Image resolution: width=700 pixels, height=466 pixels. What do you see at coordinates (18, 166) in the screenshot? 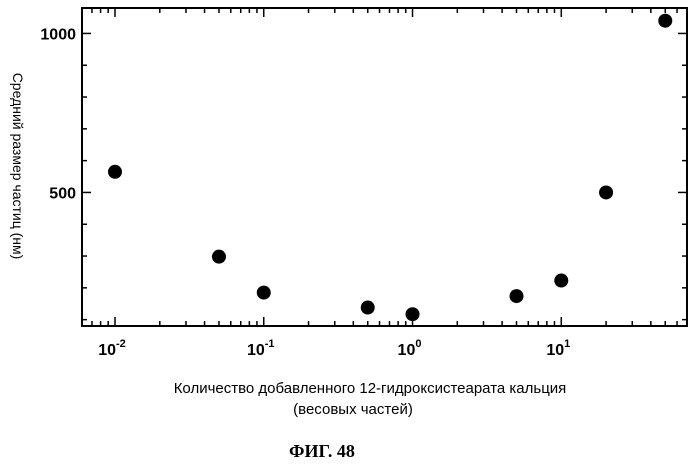
I see `y-axis-label: Средний размер частиц (нм)` at bounding box center [18, 166].